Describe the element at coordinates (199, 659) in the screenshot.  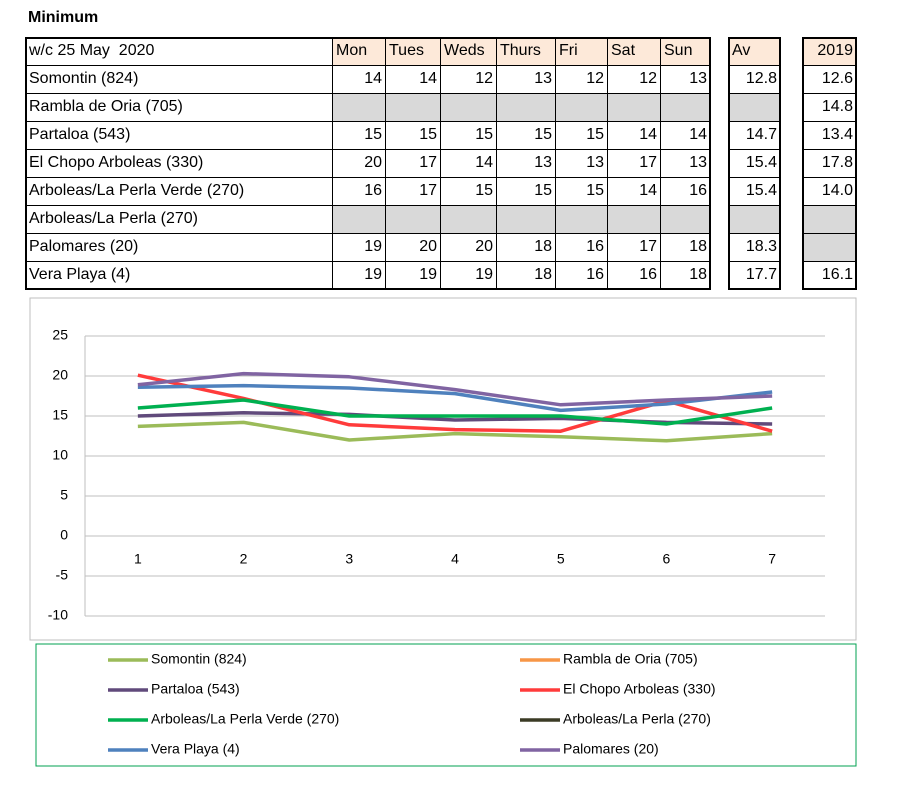
I see `legend-label: Somontin (824)` at that location.